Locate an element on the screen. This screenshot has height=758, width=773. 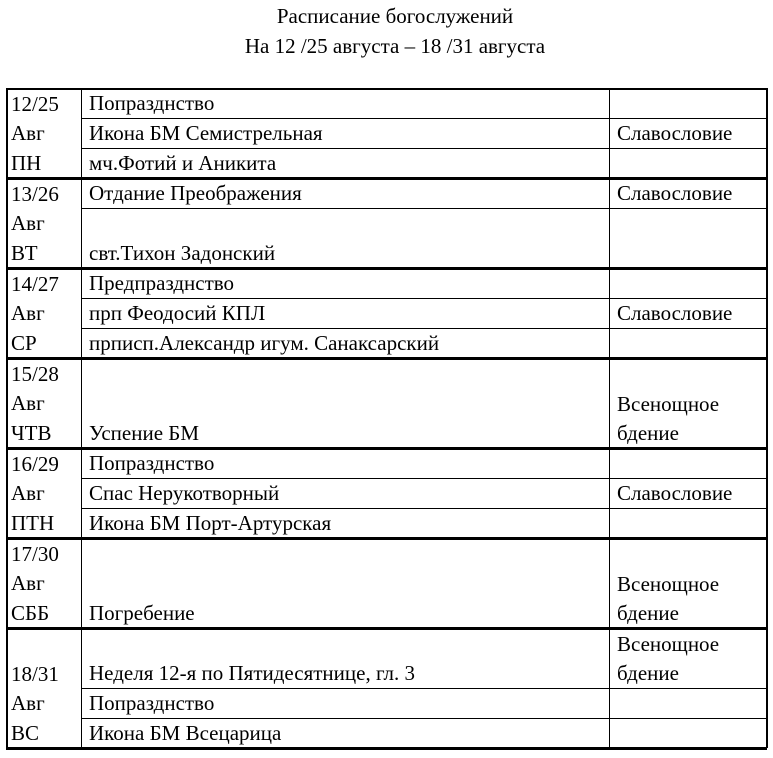
day-cell: 13/26 Авг ВТ is located at coordinates (43, 223).